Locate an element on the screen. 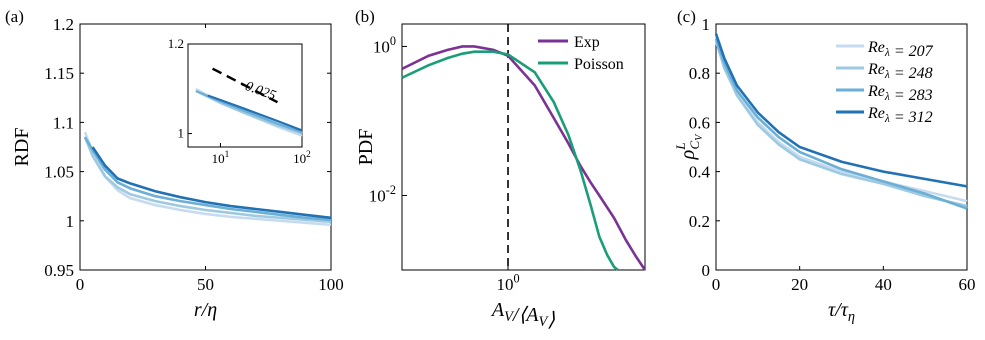 The height and width of the screenshot is (340, 985). inset-x-tick-label: 10² is located at coordinates (302, 158).